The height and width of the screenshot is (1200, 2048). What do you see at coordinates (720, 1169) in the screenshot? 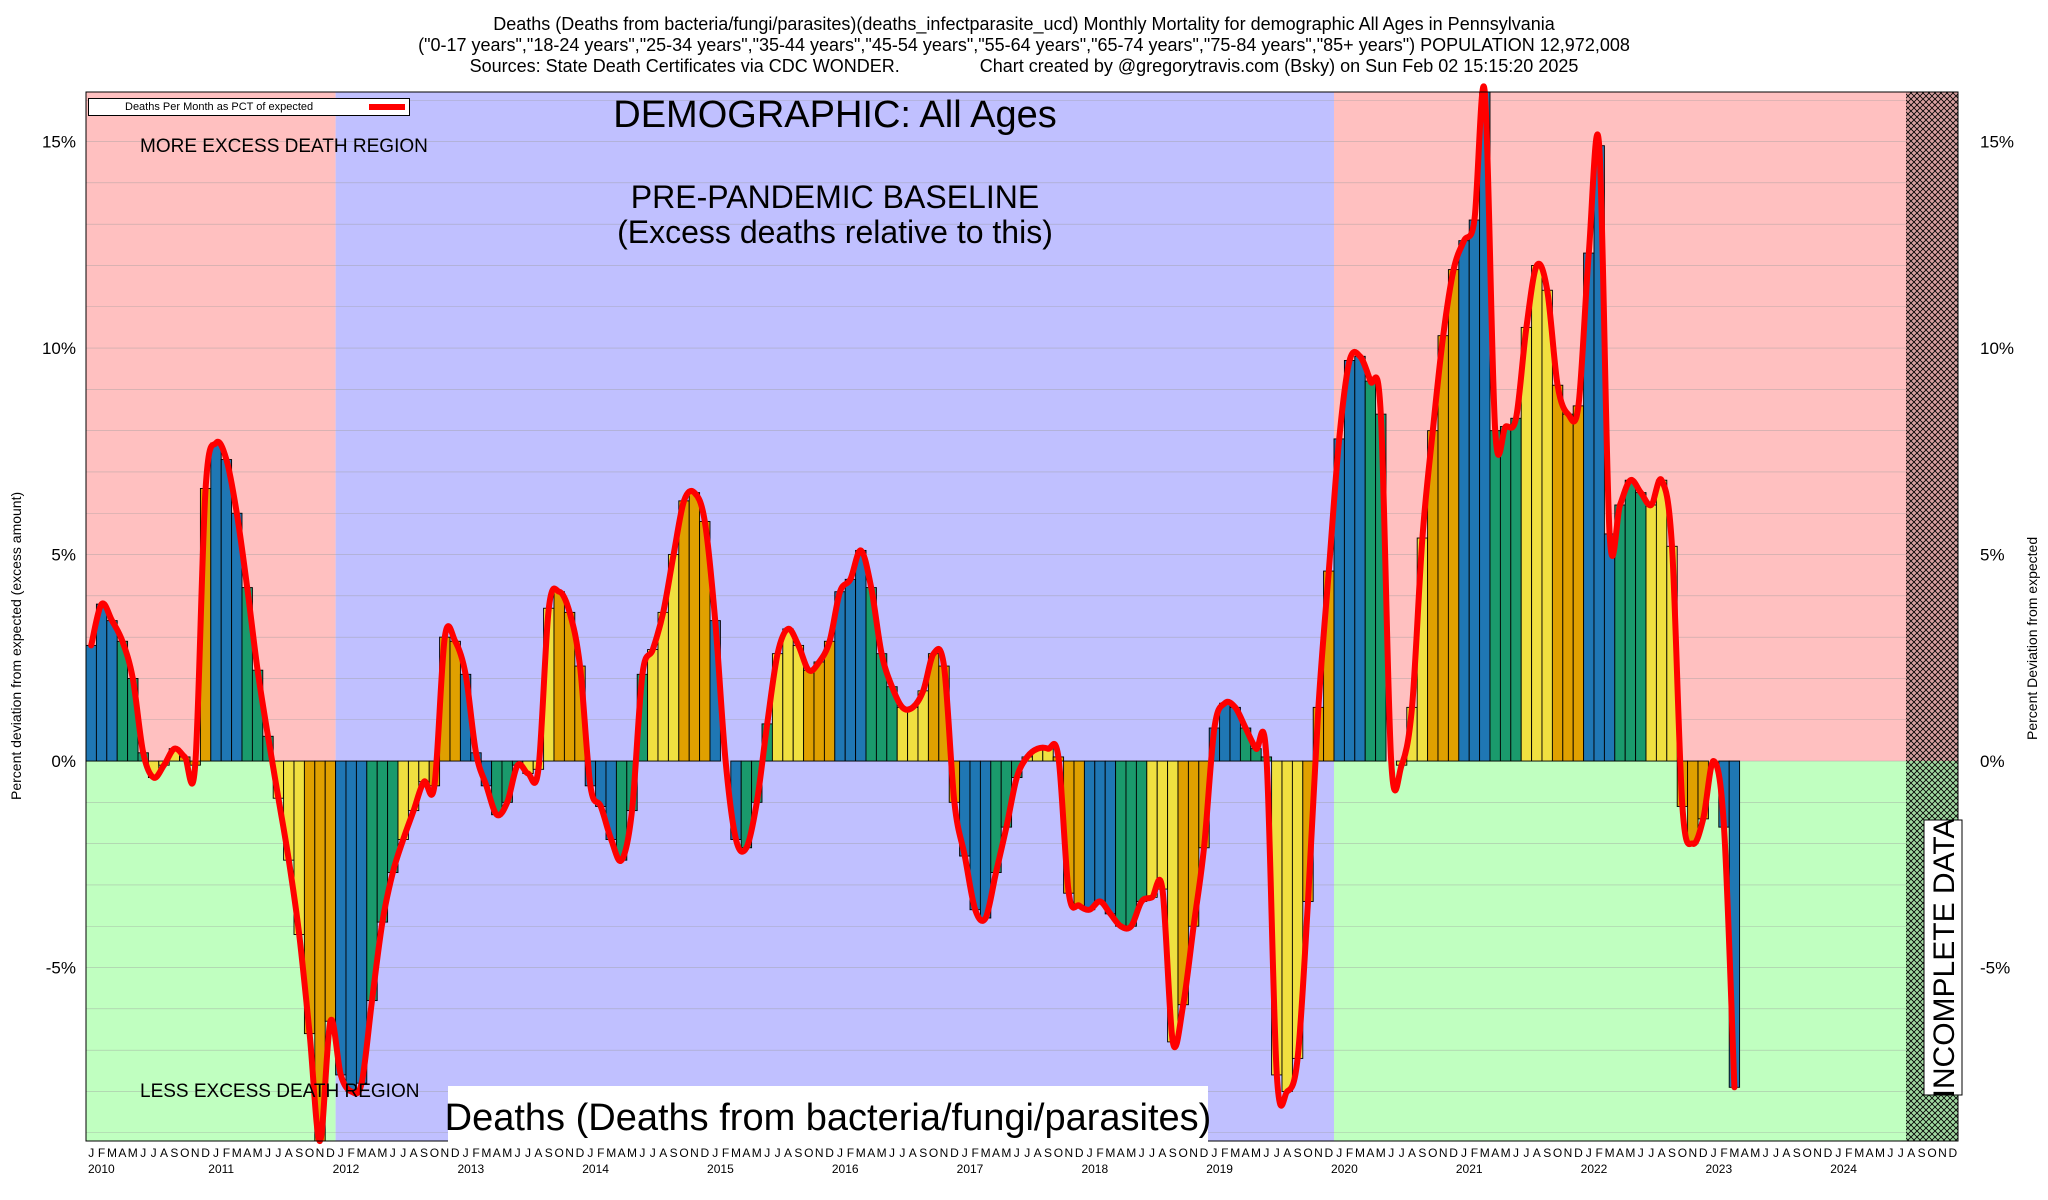
I see `x-tick-year: 2015` at bounding box center [720, 1169].